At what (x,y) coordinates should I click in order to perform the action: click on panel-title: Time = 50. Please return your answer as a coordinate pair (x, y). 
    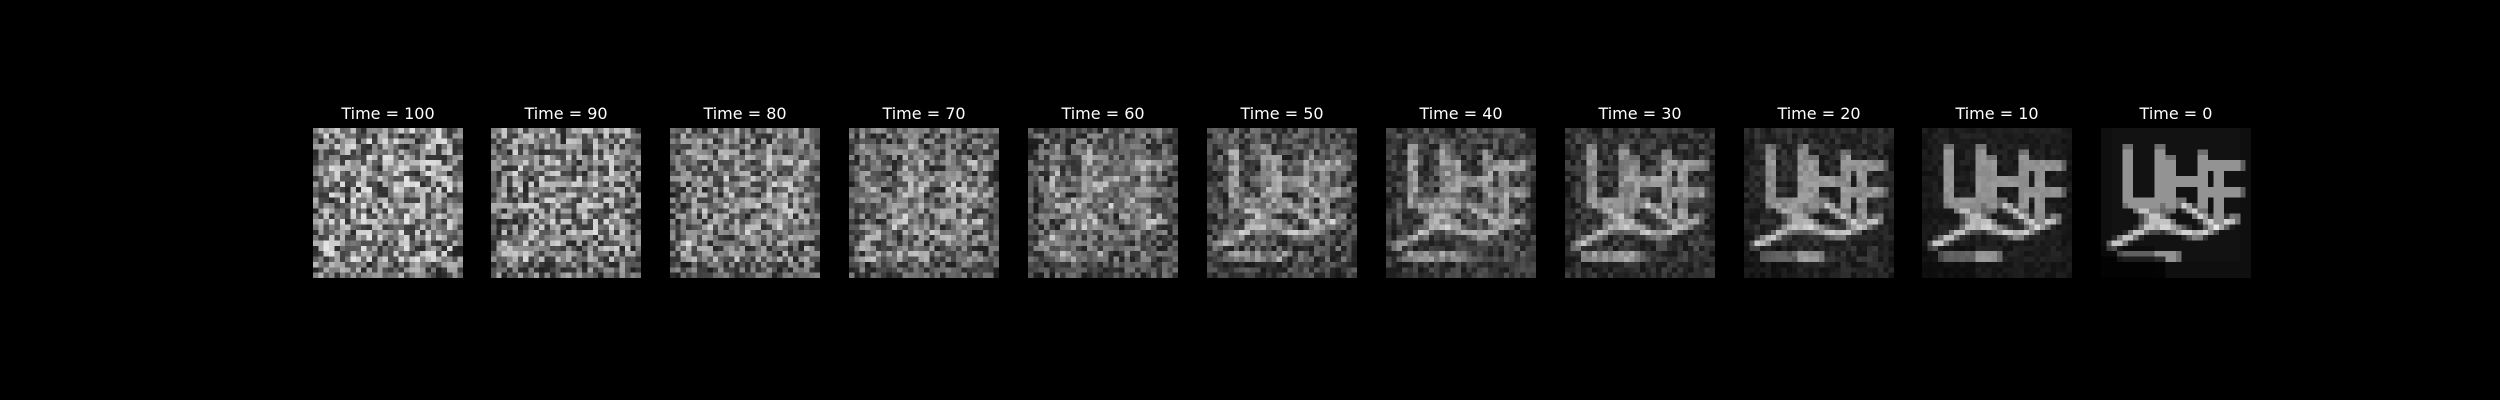
    Looking at the image, I should click on (1282, 113).